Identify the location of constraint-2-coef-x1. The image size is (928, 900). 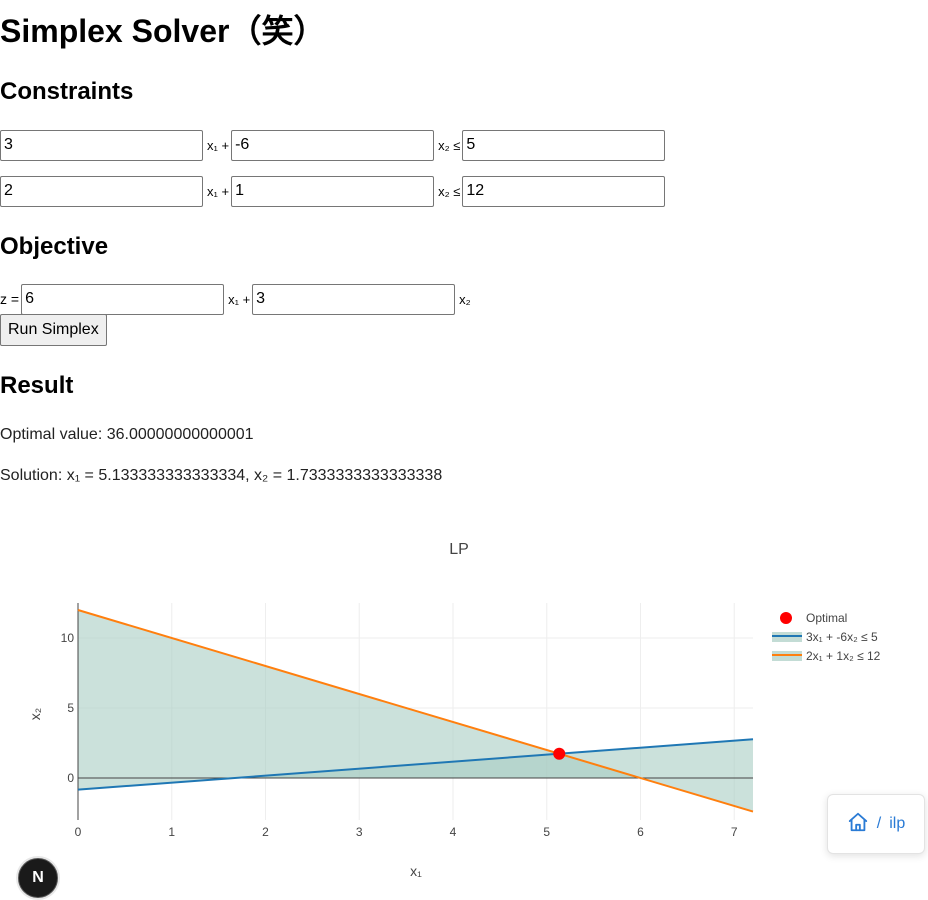
(101, 191).